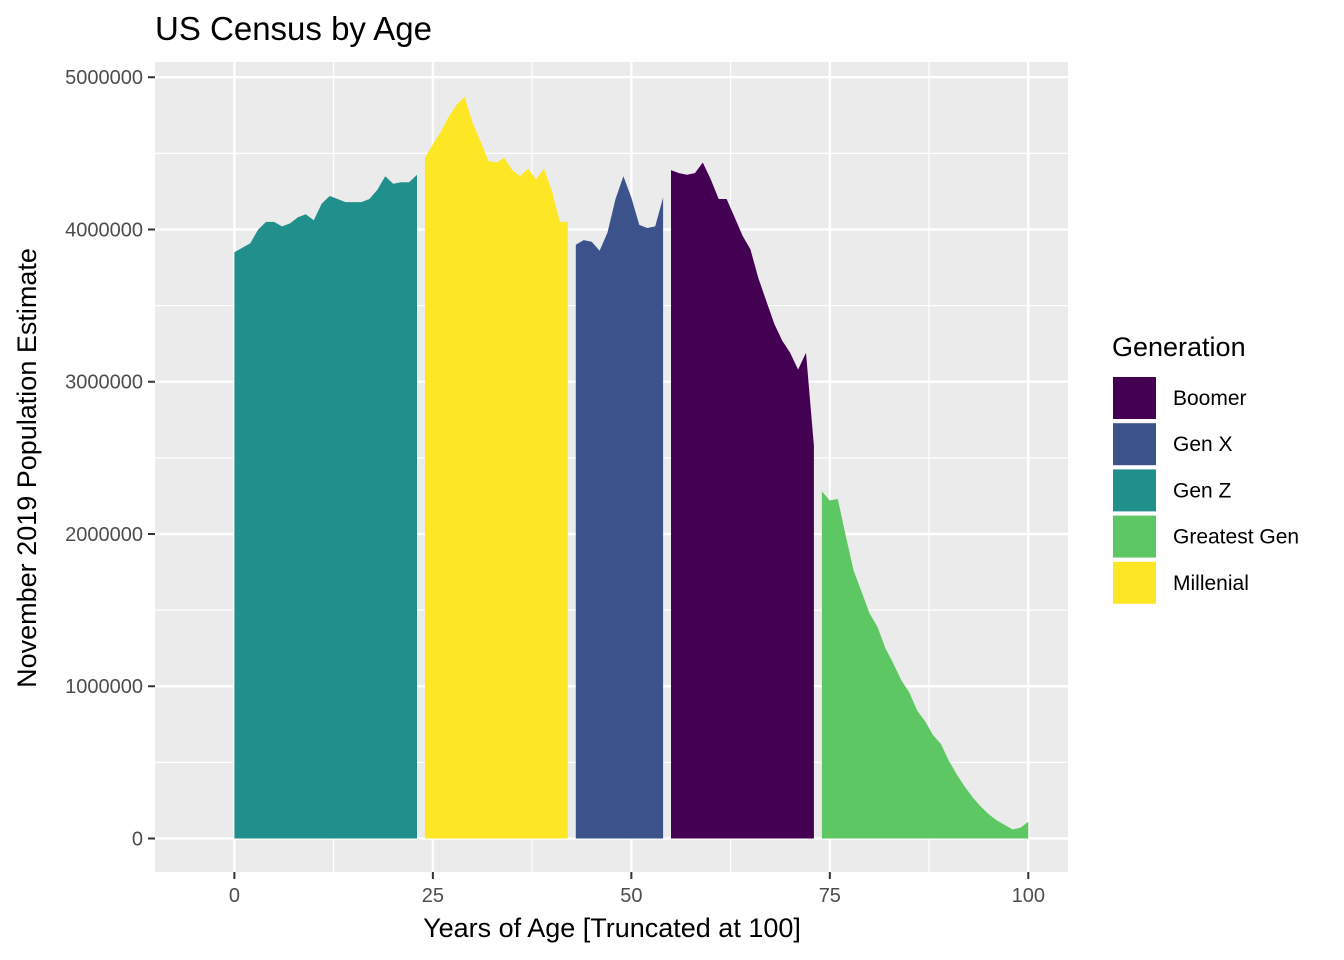 The image size is (1344, 960). Describe the element at coordinates (619, 507) in the screenshot. I see `area-gen-x` at that location.